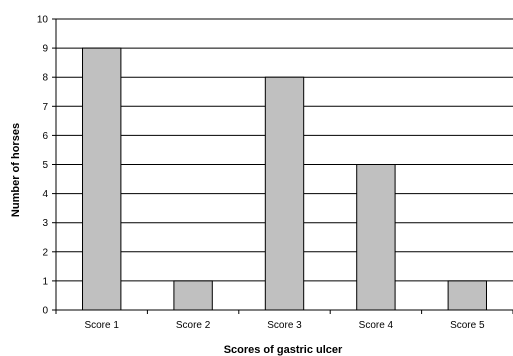  What do you see at coordinates (43, 20) in the screenshot?
I see `y-tick-label: 10` at bounding box center [43, 20].